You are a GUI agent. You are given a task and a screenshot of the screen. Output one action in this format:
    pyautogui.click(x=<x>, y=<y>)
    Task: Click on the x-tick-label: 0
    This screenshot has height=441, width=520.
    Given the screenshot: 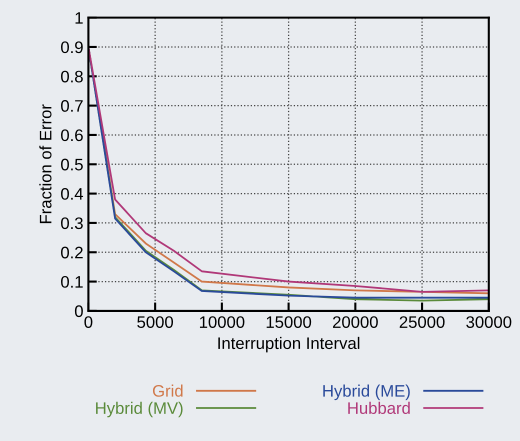 What is the action you would take?
    pyautogui.click(x=88, y=322)
    